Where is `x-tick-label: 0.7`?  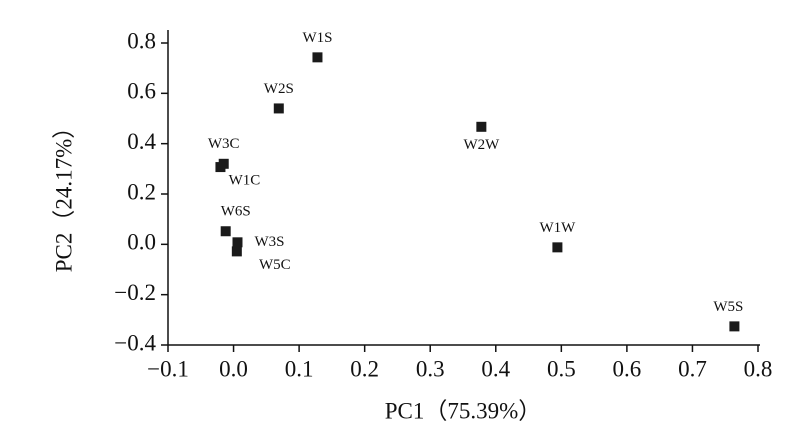
x-tick-label: 0.7 is located at coordinates (692, 368).